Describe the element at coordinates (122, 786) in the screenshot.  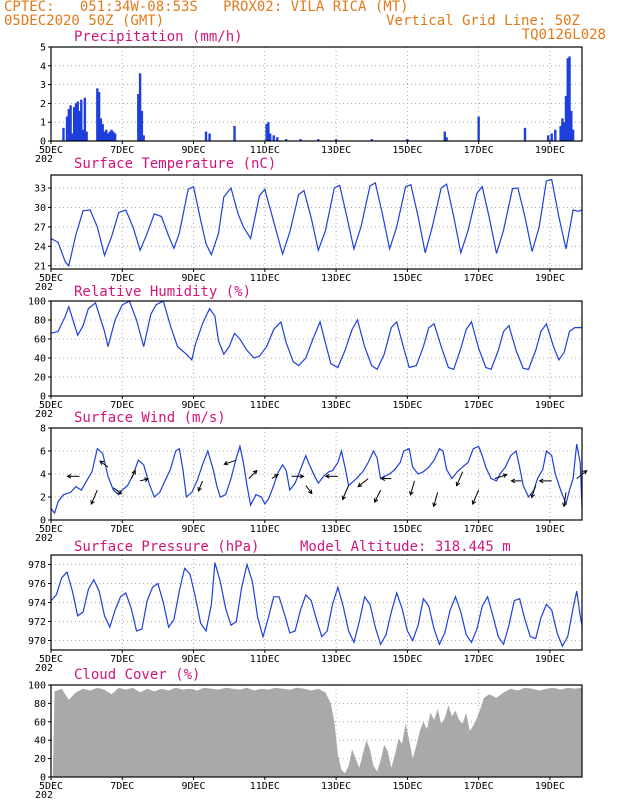
I see `cloud-xtick-label: 7DEC` at that location.